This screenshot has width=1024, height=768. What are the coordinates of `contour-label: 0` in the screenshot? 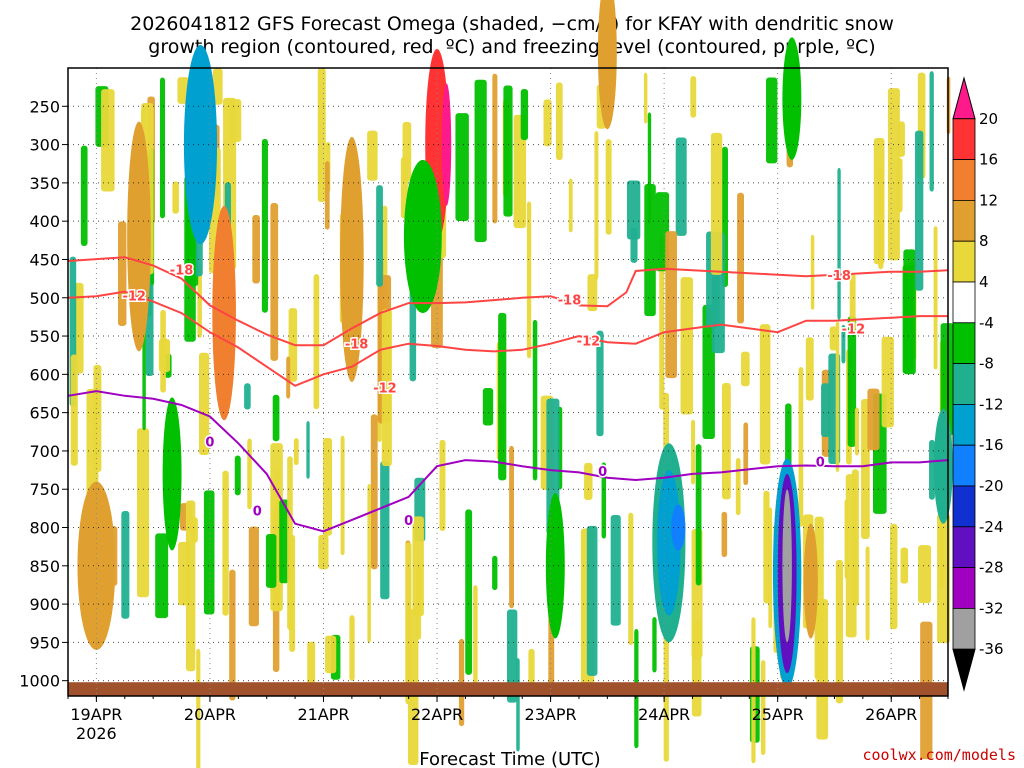 It's located at (257, 512).